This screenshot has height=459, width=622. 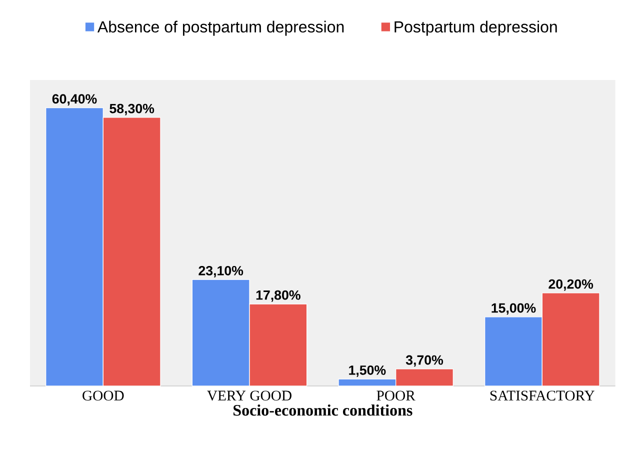 What do you see at coordinates (367, 371) in the screenshot?
I see `data-label: 1,50%` at bounding box center [367, 371].